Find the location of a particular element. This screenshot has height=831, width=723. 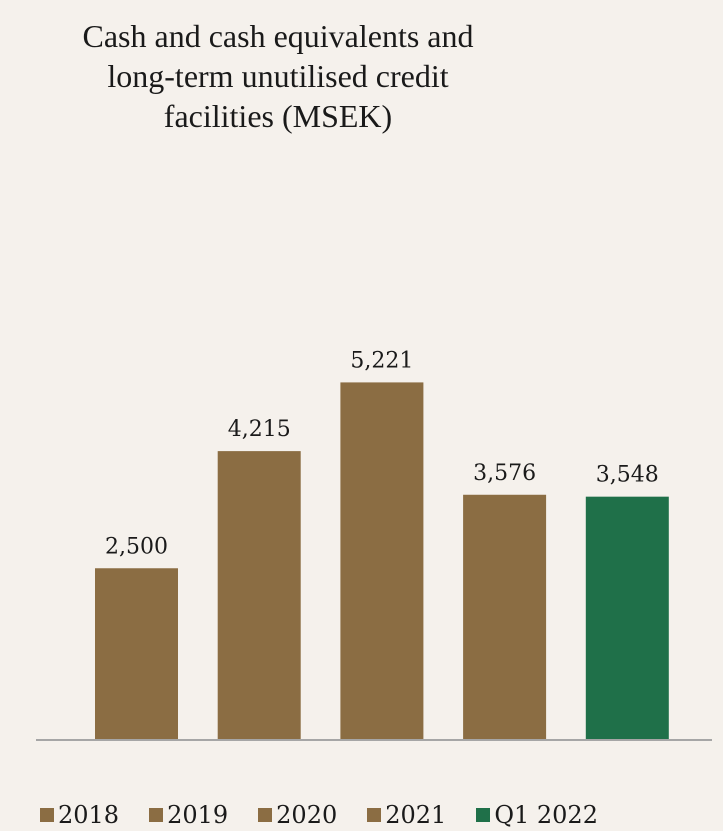

bar-2020 is located at coordinates (382, 560).